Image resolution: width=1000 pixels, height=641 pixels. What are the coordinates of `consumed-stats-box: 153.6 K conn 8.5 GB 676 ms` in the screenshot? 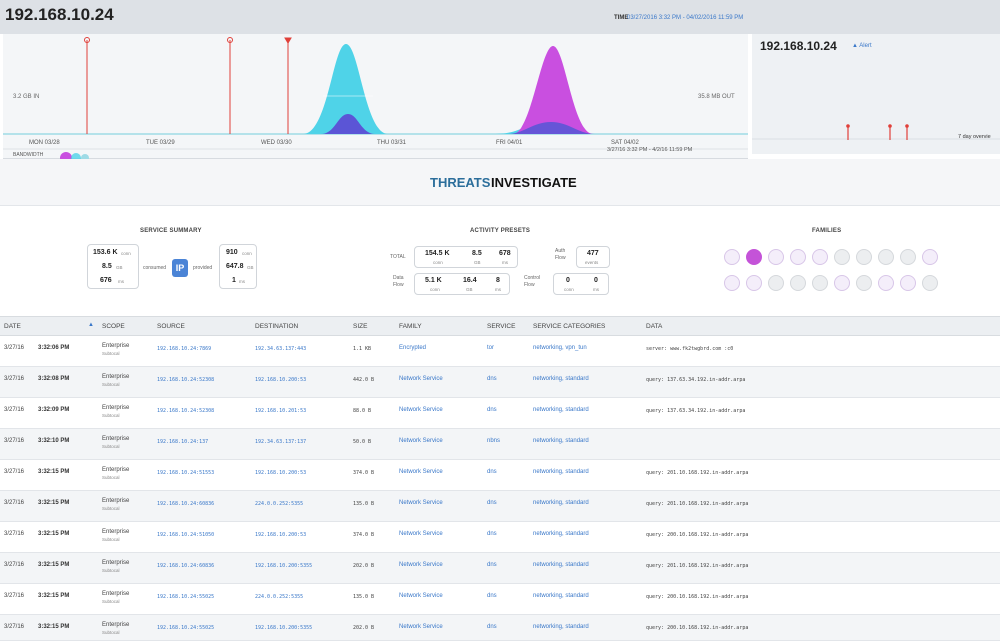 It's located at (113, 266).